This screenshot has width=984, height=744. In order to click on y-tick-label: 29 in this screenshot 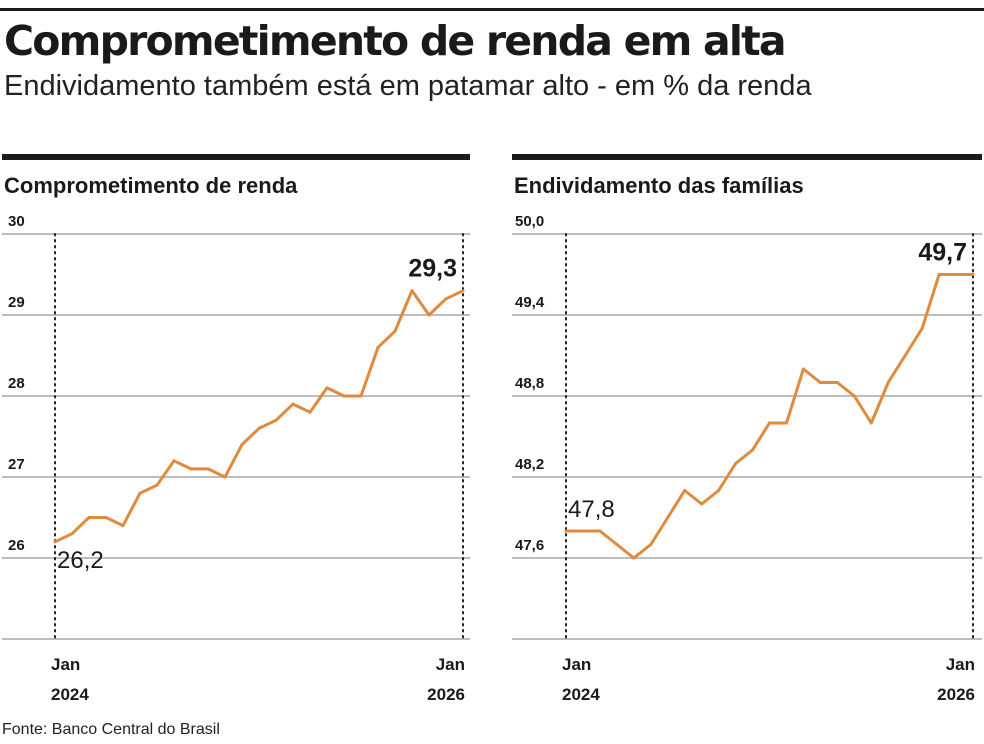, I will do `click(16, 302)`.